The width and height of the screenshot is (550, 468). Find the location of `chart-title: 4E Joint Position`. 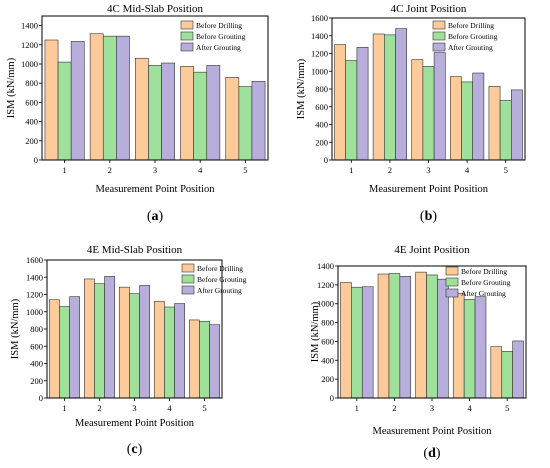

chart-title: 4E Joint Position is located at coordinates (432, 250).